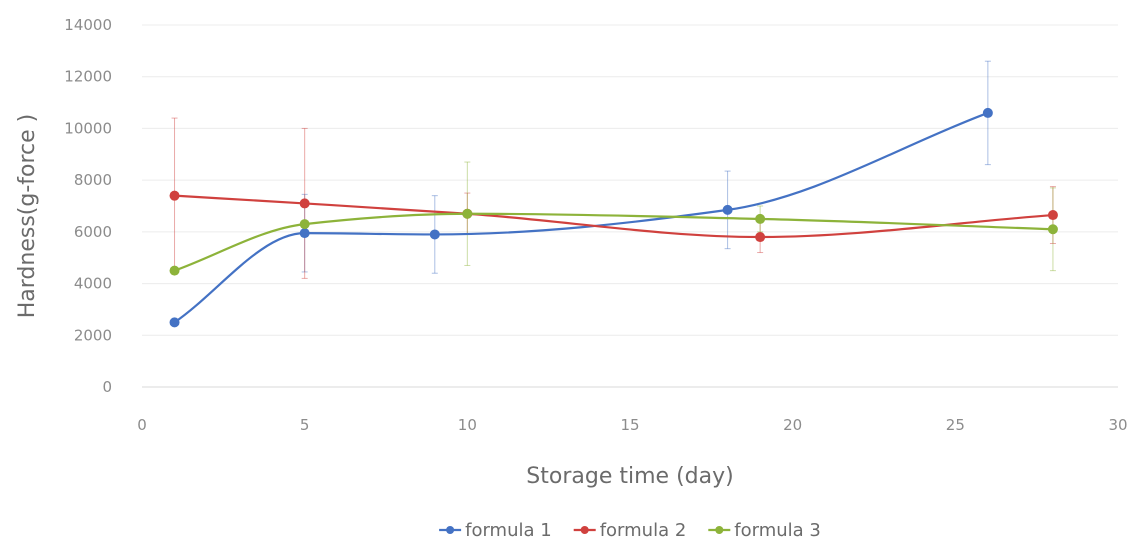 The height and width of the screenshot is (544, 1136). What do you see at coordinates (93, 232) in the screenshot?
I see `y-tick-label: 6000` at bounding box center [93, 232].